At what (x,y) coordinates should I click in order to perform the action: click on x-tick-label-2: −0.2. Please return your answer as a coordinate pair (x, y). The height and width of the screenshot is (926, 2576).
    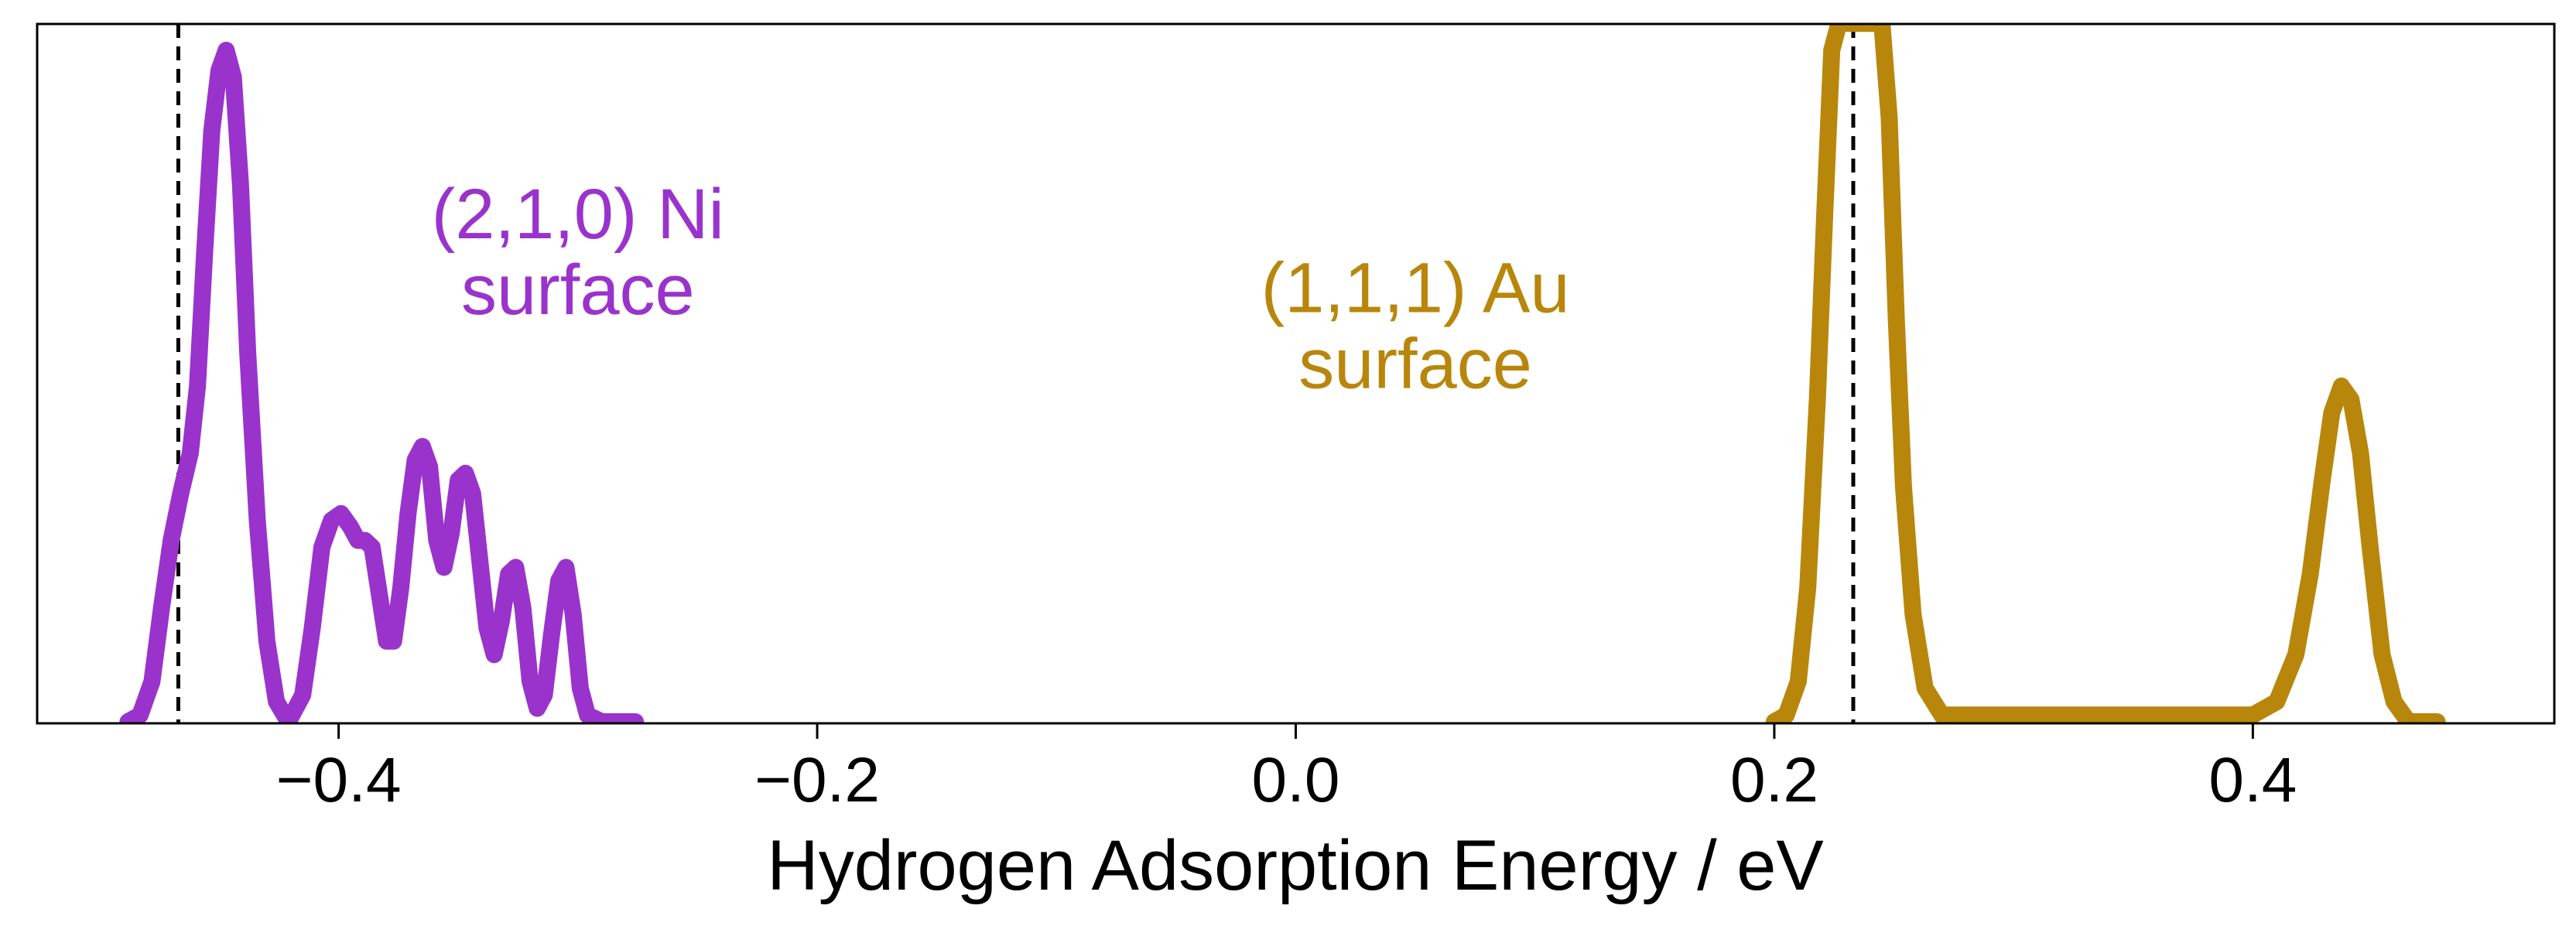
    Looking at the image, I should click on (817, 780).